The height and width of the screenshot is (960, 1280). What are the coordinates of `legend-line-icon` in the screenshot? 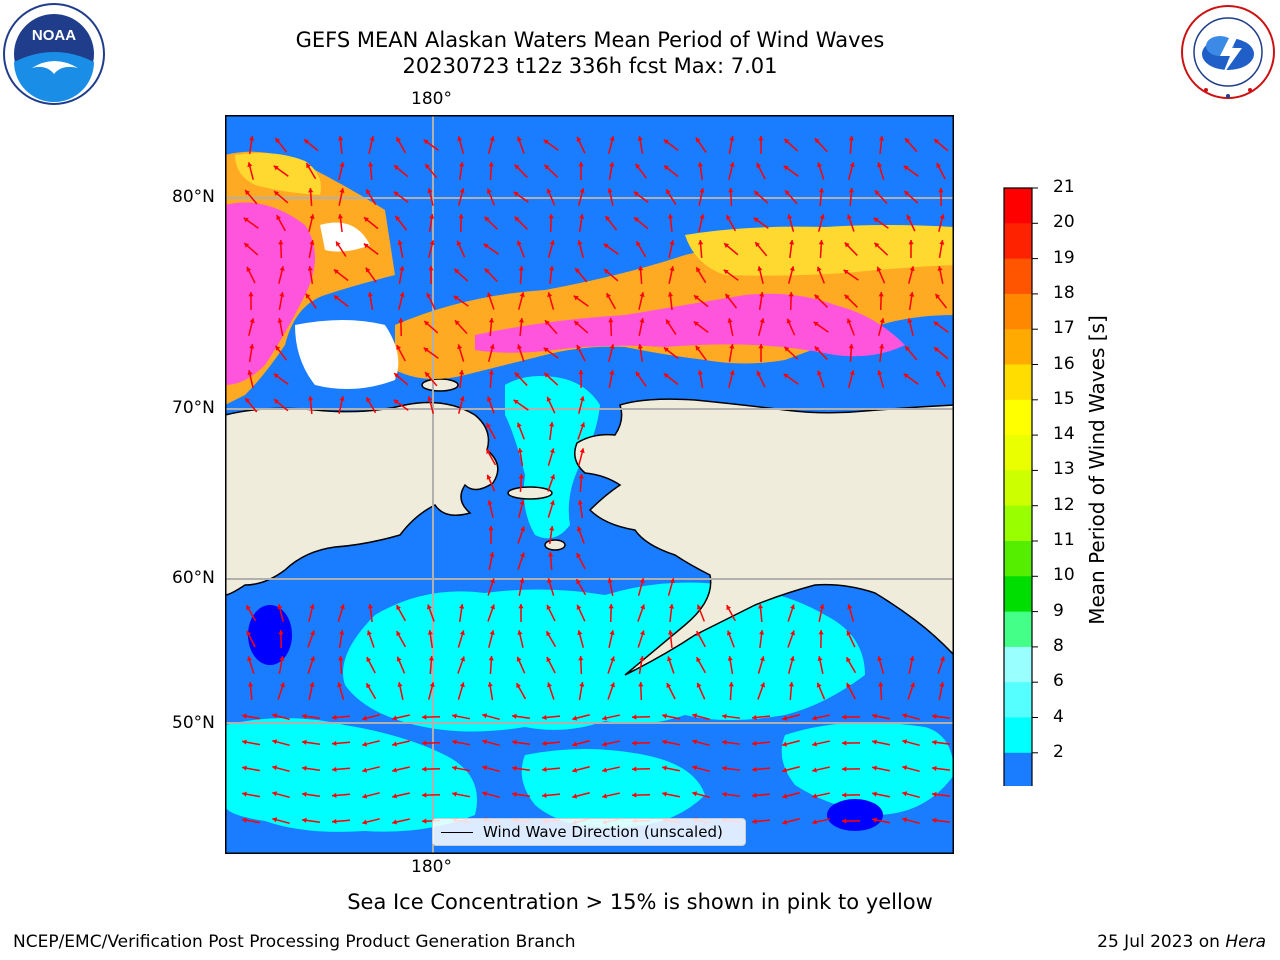 It's located at (457, 832).